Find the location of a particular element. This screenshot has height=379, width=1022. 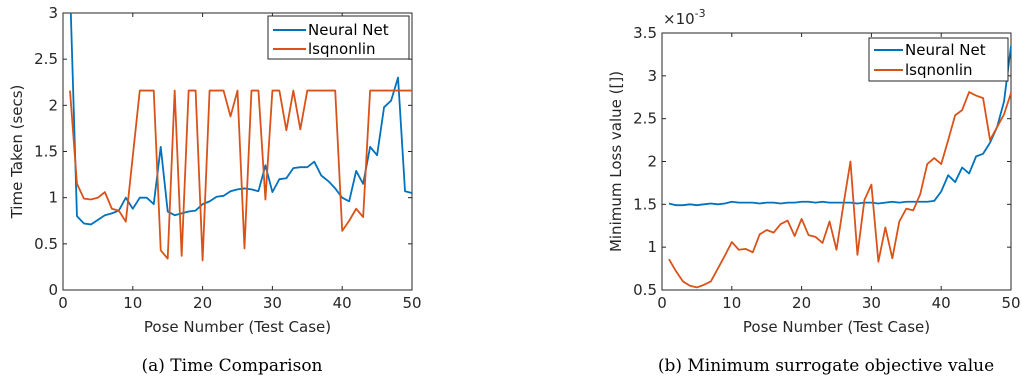

exponent-label-b: ×10⁻³ is located at coordinates (684, 17).